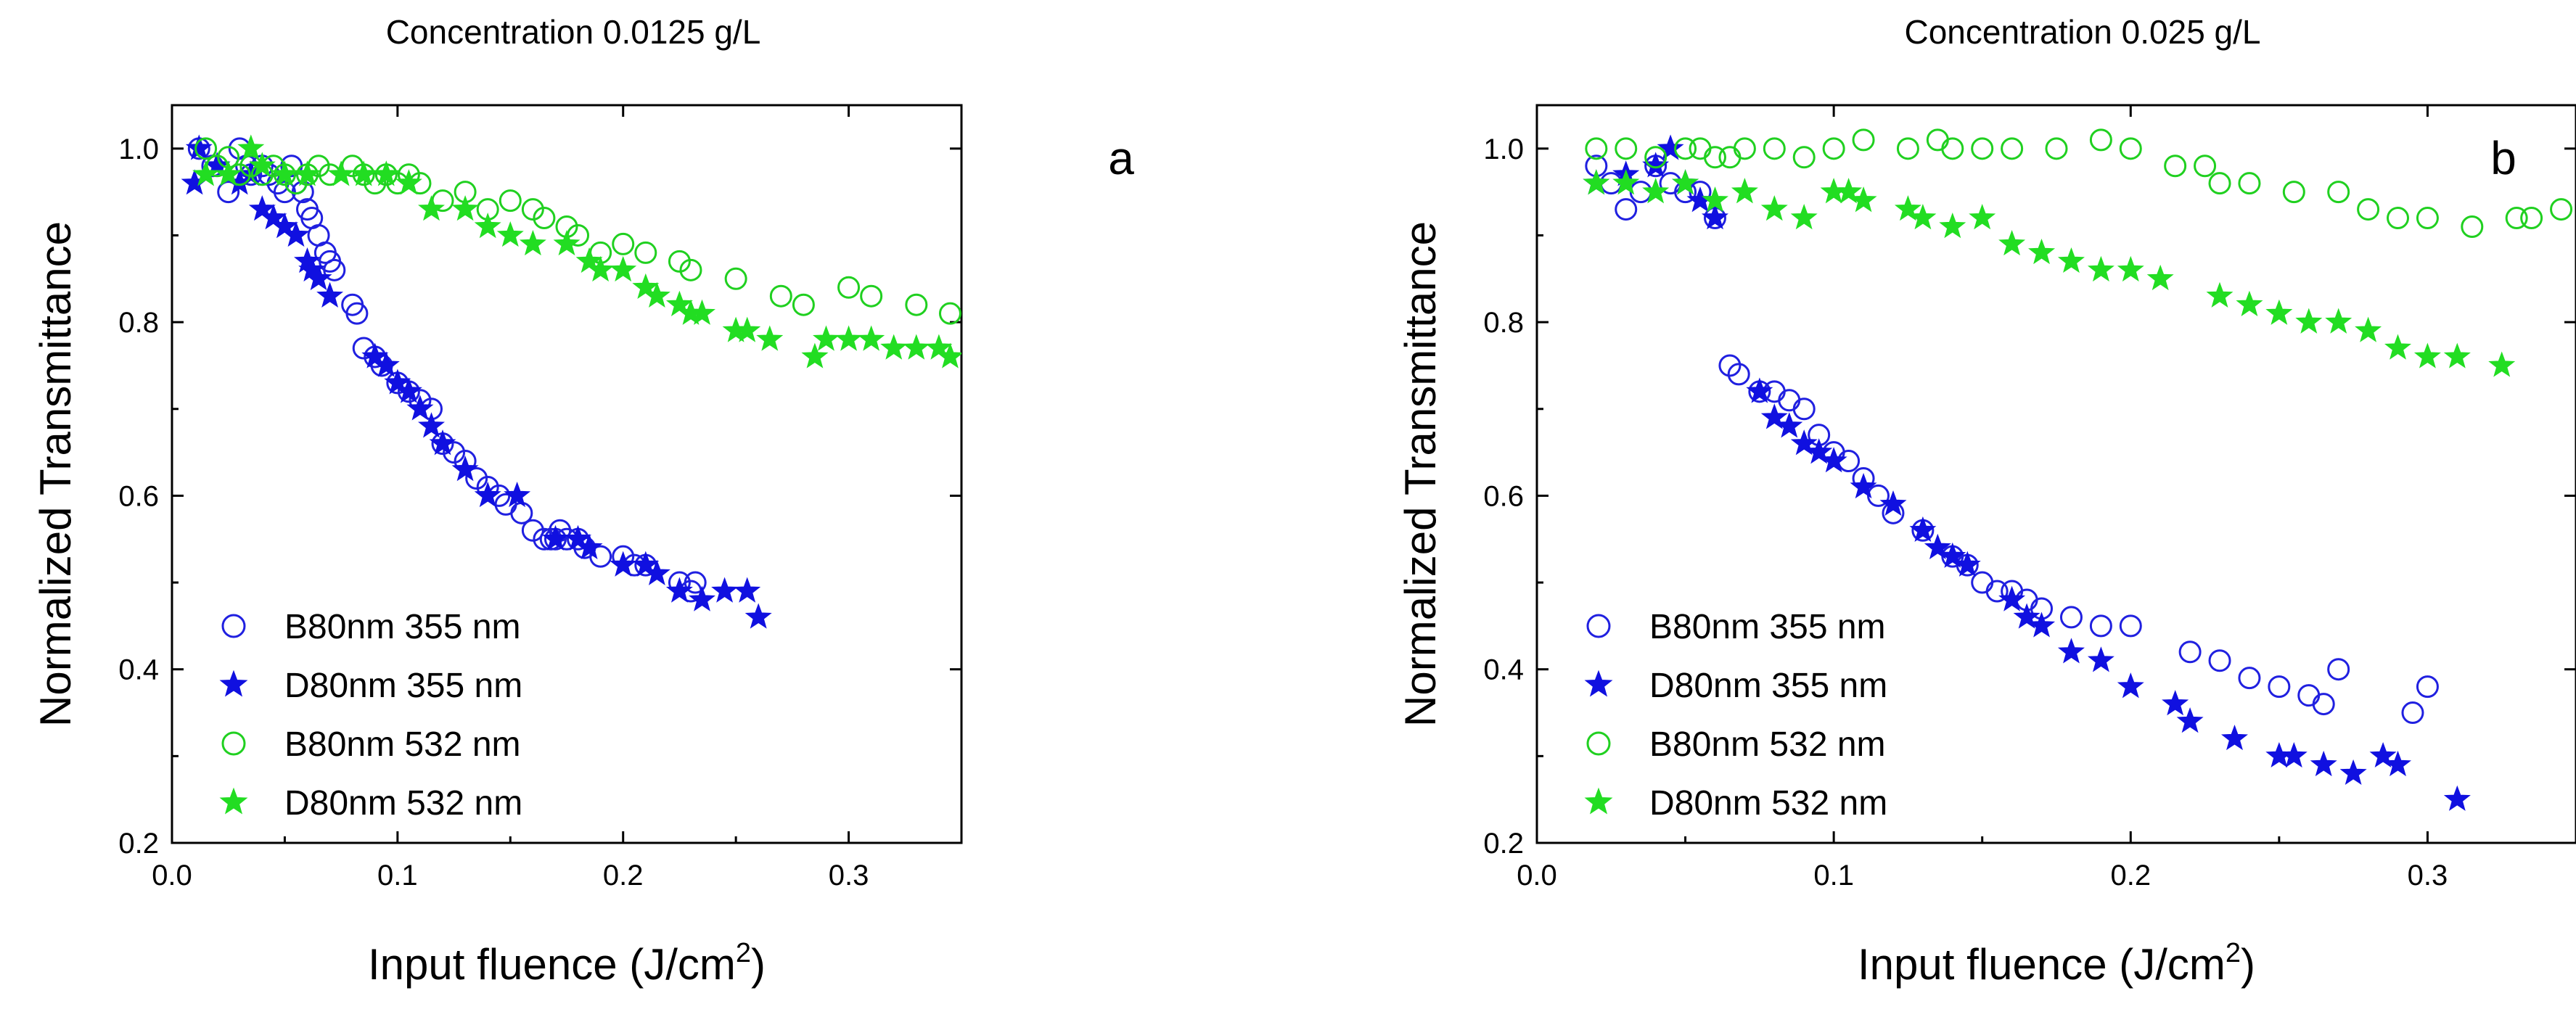 The height and width of the screenshot is (1009, 2576). I want to click on legend-label: B80nm 355 nm, so click(1767, 627).